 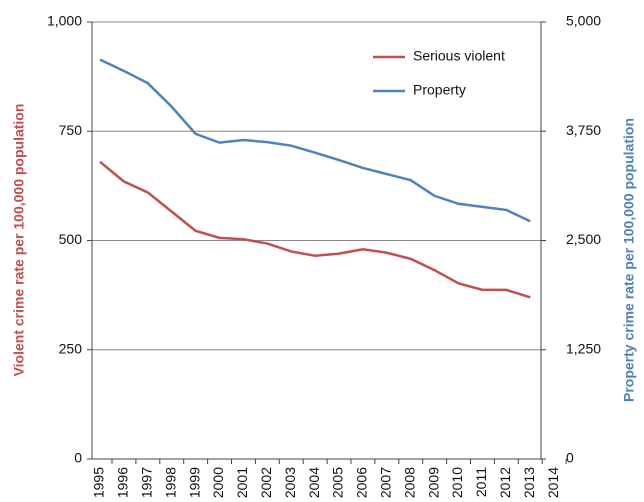 What do you see at coordinates (583, 130) in the screenshot?
I see `y2-tick-label: 3,750` at bounding box center [583, 130].